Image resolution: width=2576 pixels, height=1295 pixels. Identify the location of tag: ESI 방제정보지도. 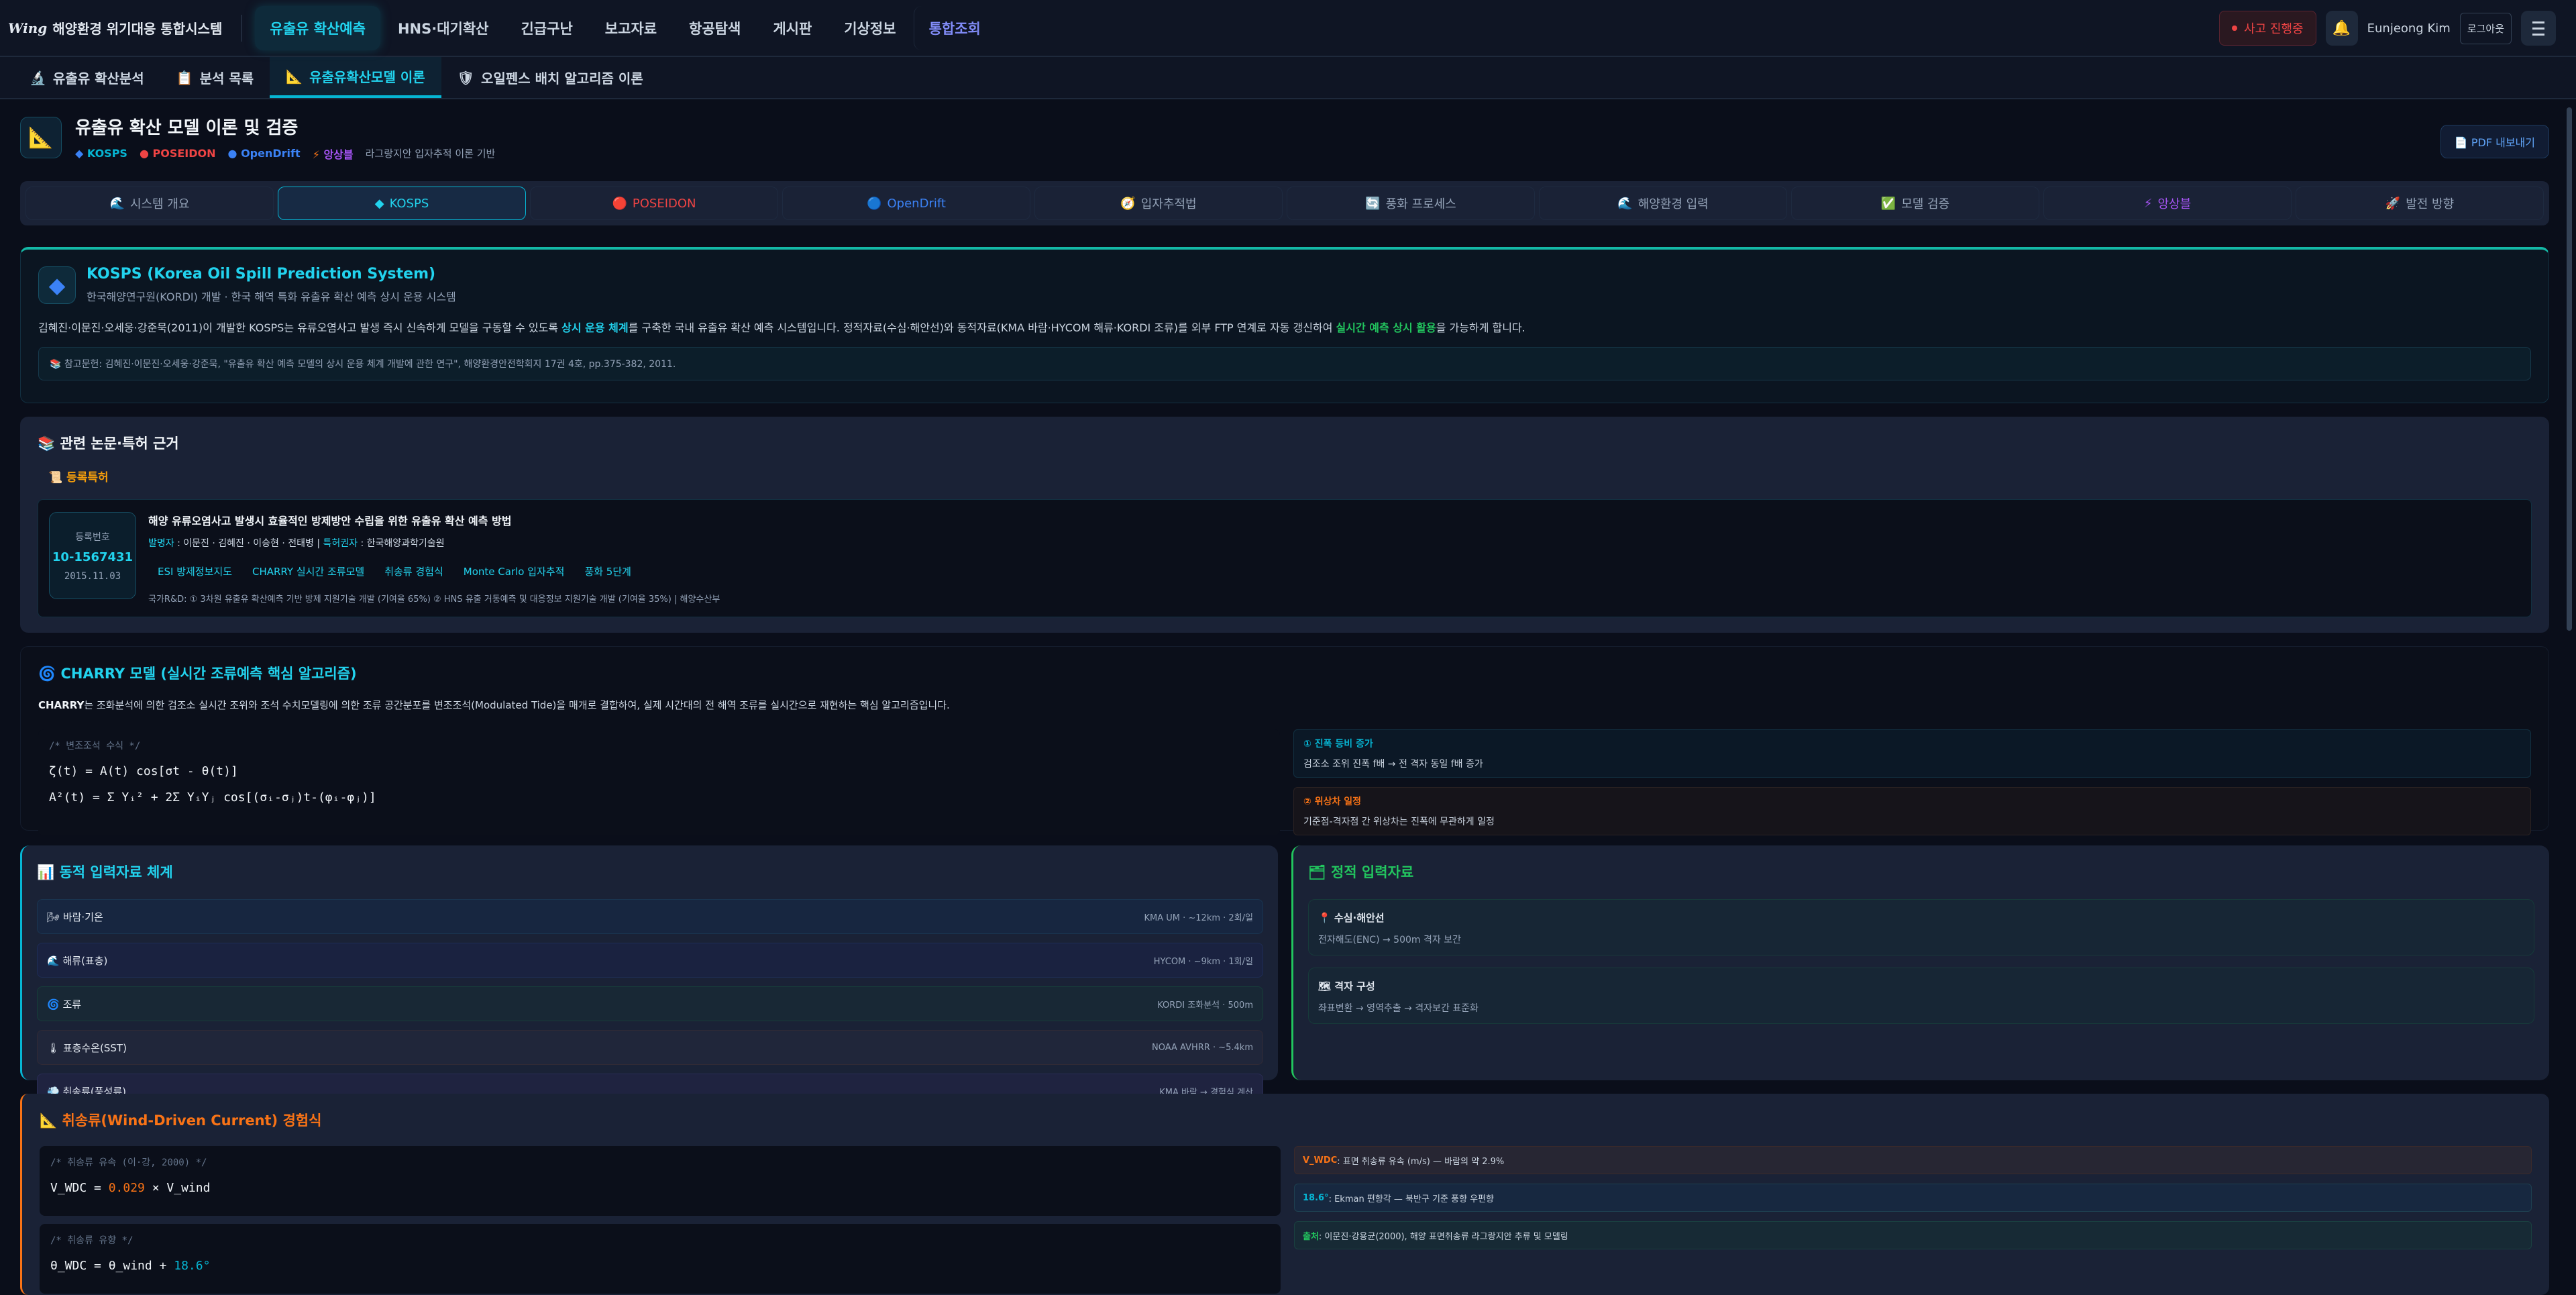
(195, 572).